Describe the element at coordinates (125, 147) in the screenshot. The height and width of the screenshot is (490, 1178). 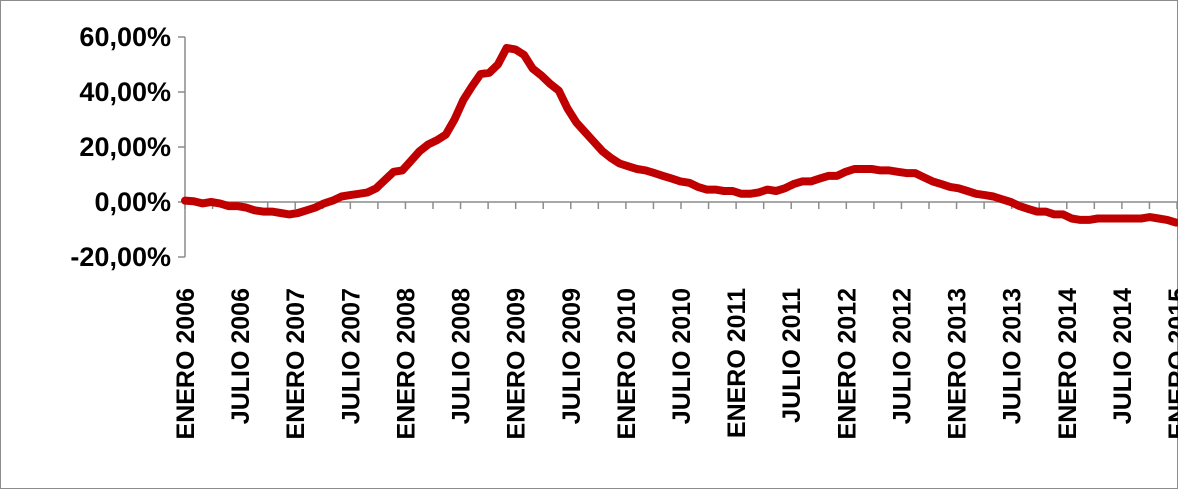
I see `y-tick-label: 20,00%` at that location.